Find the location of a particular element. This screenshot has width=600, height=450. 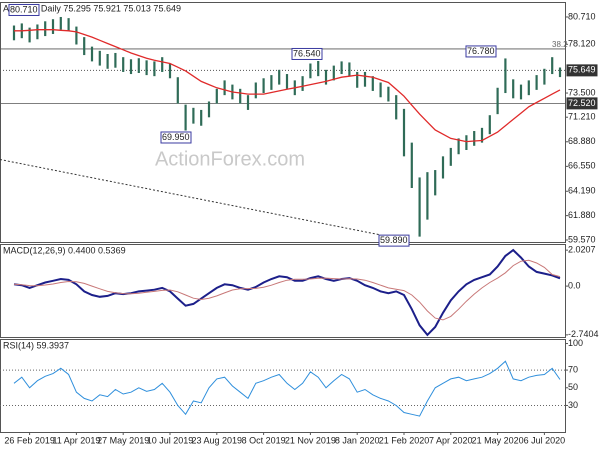

y-tick-label: 61.880 is located at coordinates (582, 215).